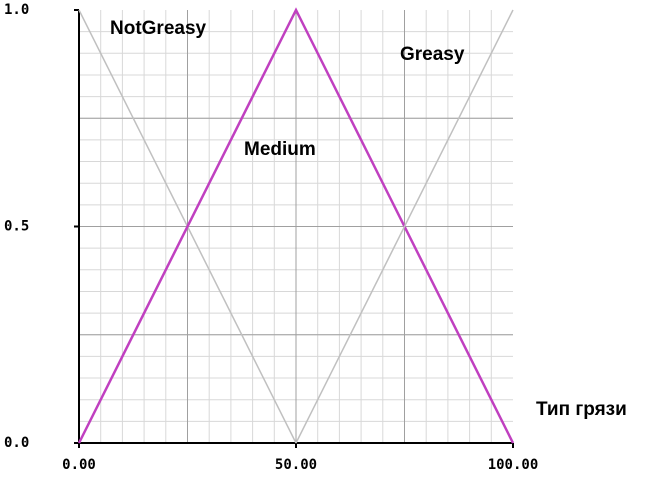  Describe the element at coordinates (432, 54) in the screenshot. I see `series-label: Greasy` at that location.